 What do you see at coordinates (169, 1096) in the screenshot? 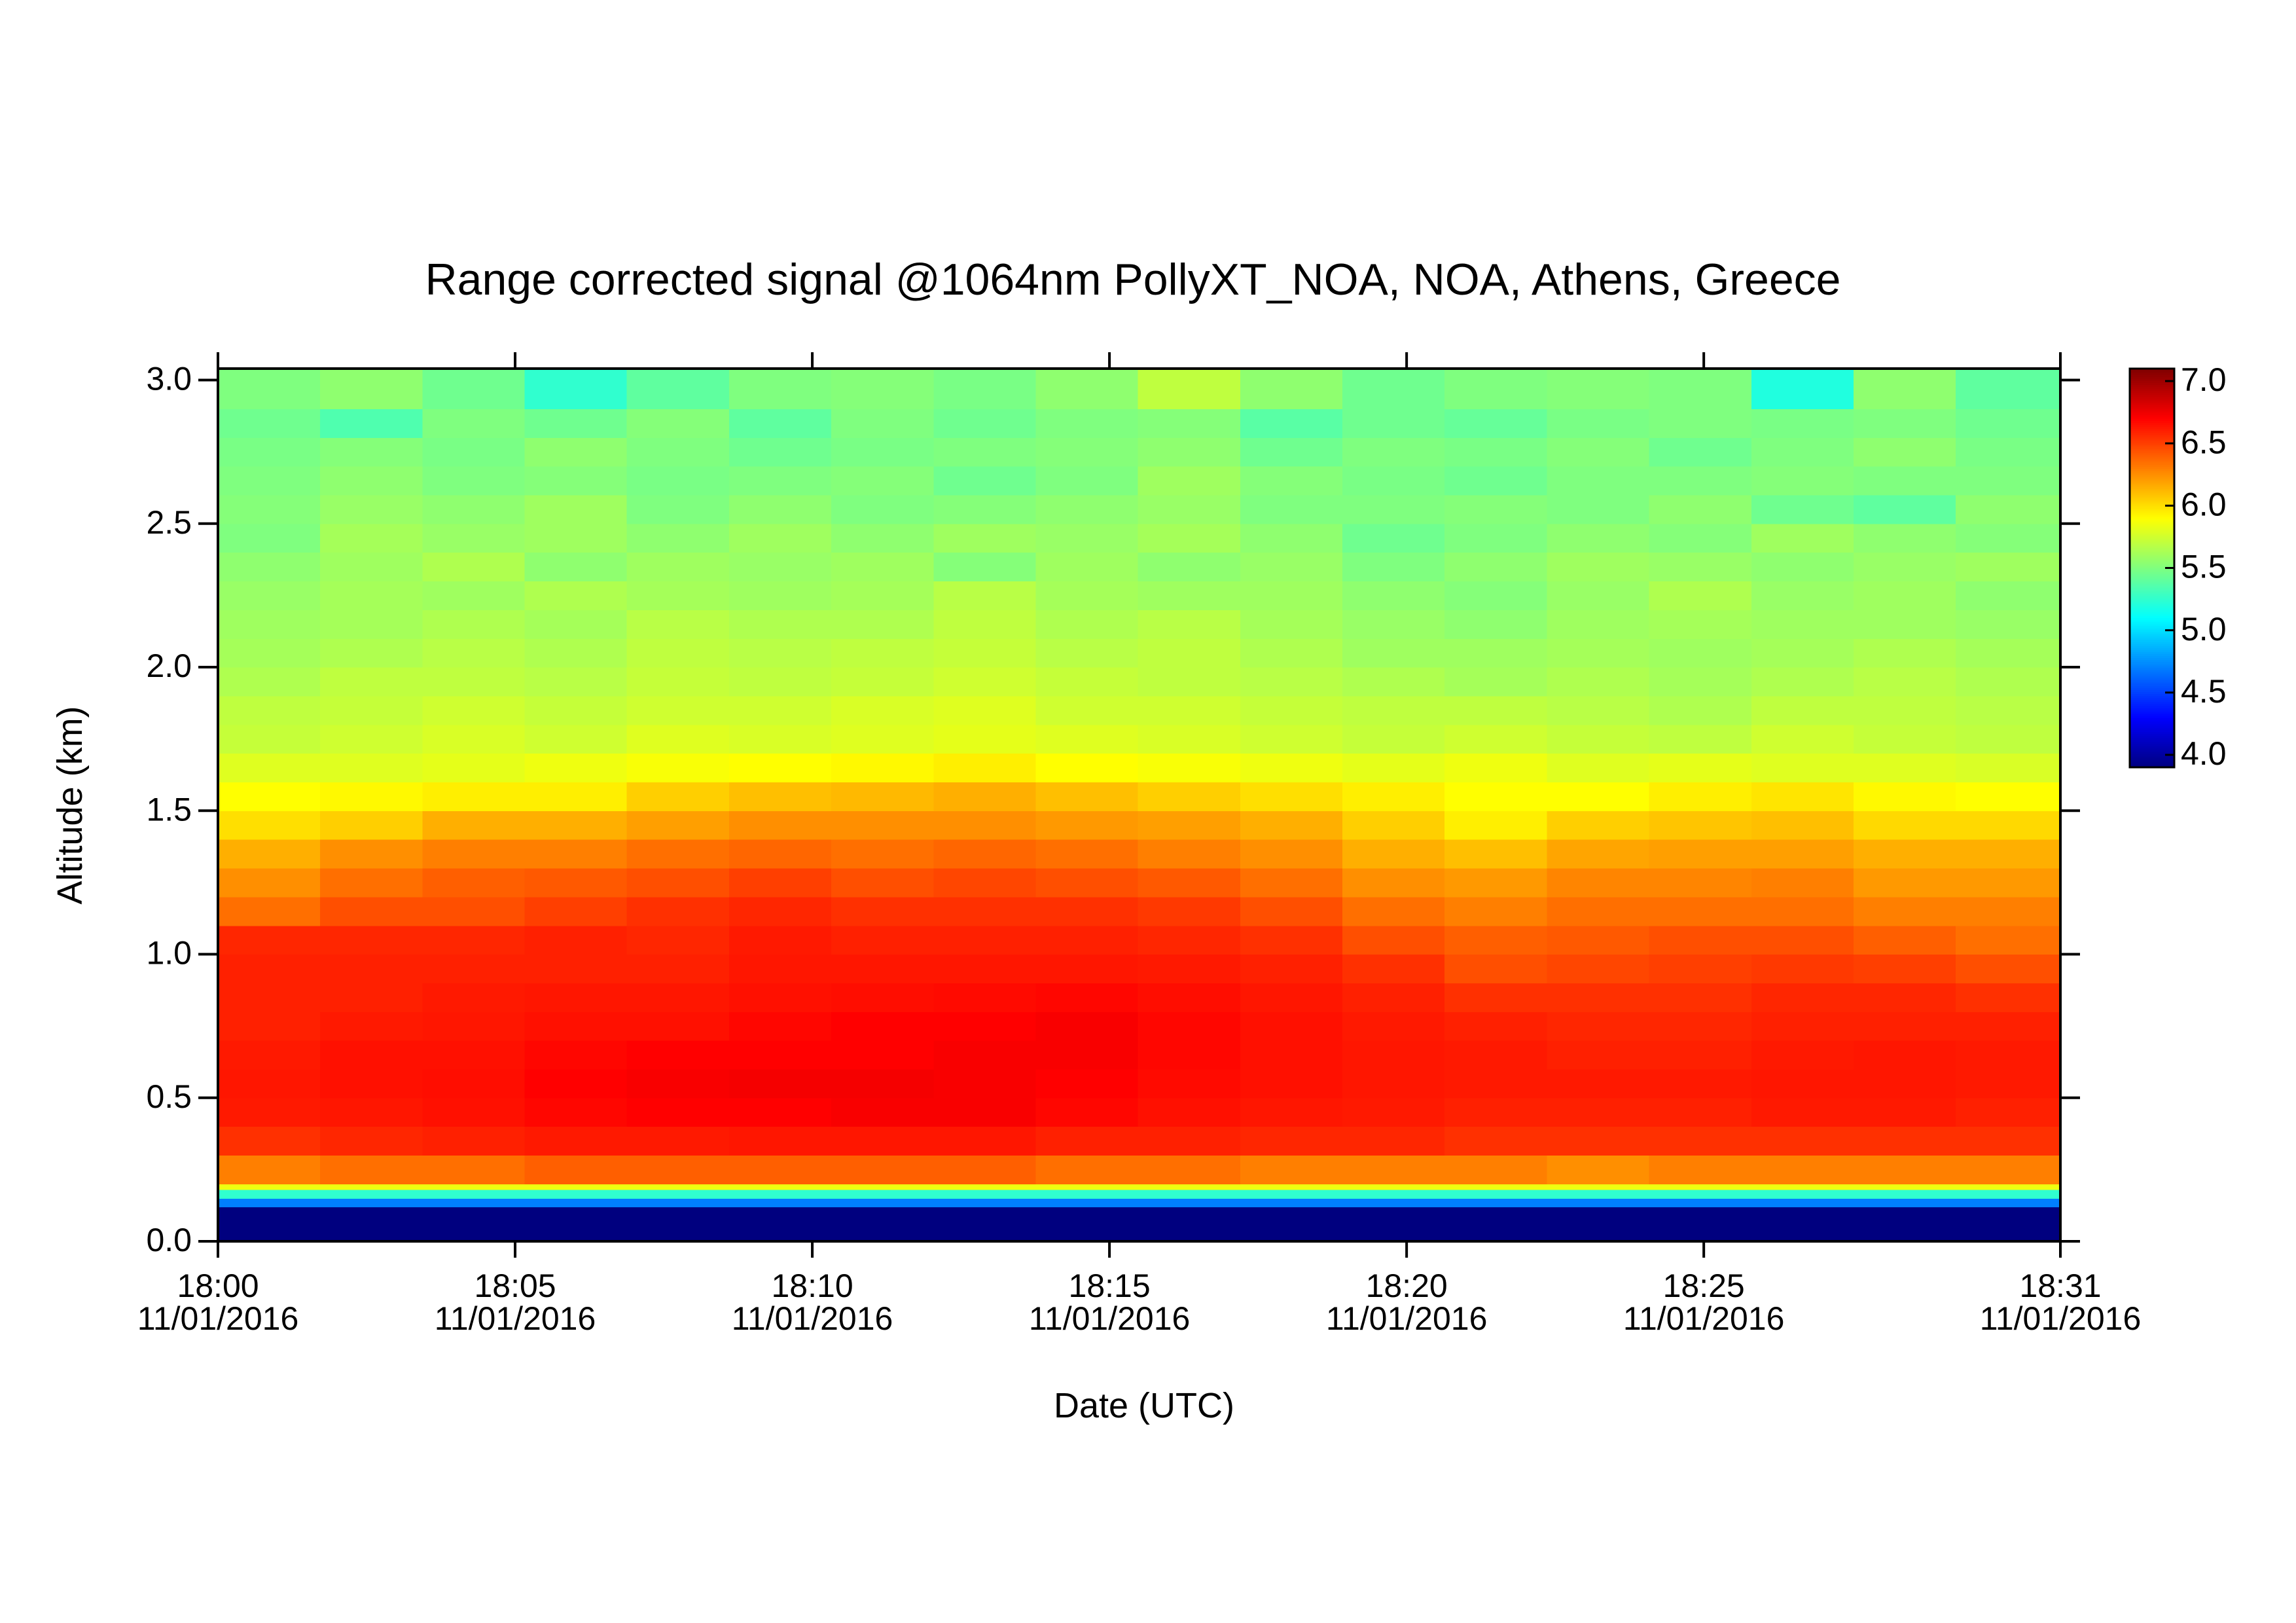
I see `y-tick-label: 0.5` at bounding box center [169, 1096].